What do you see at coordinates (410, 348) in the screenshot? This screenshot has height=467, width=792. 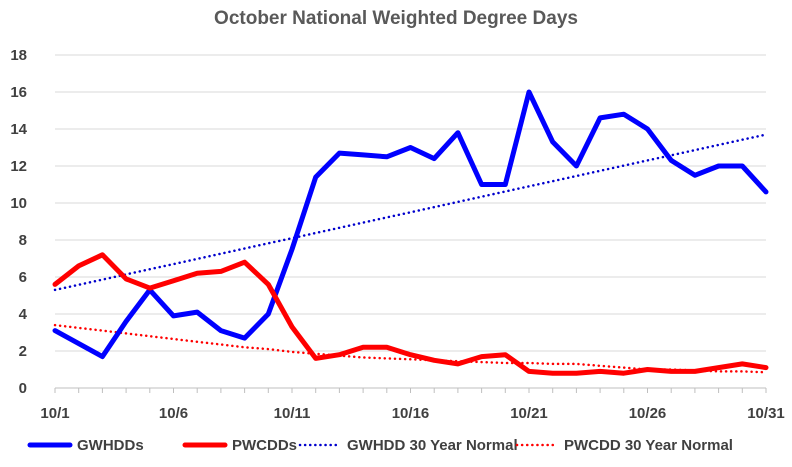 I see `series-line-pwcdd-30-year-normal` at bounding box center [410, 348].